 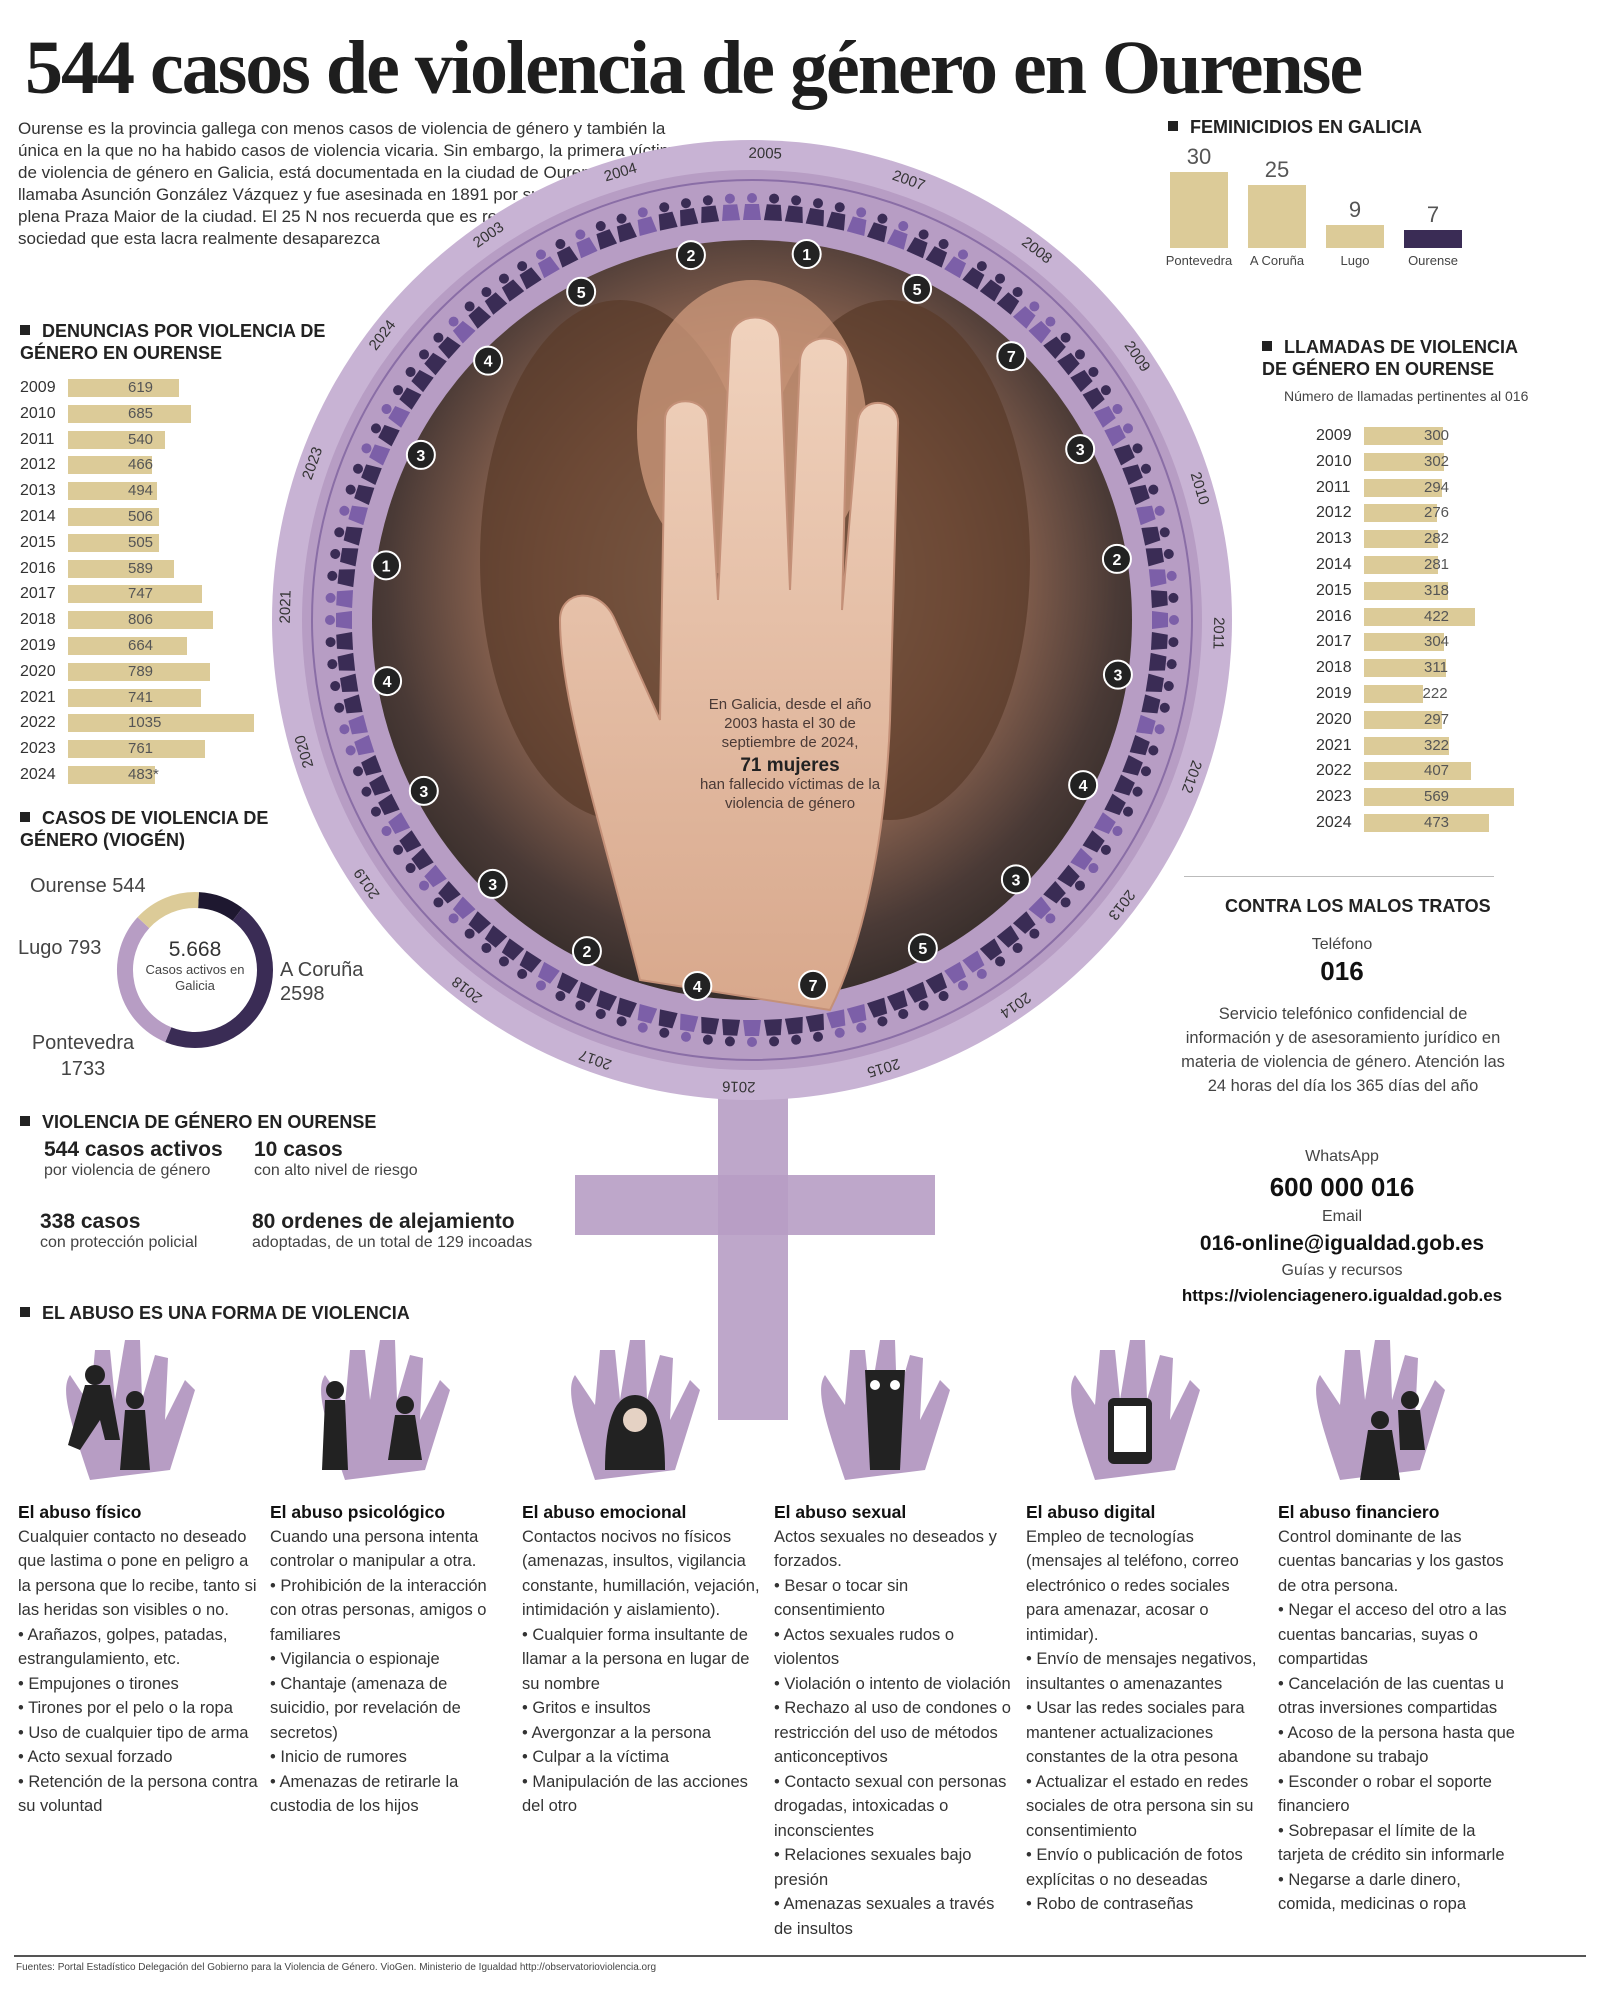 What do you see at coordinates (1342, 944) in the screenshot?
I see `phone-label: Teléfono` at bounding box center [1342, 944].